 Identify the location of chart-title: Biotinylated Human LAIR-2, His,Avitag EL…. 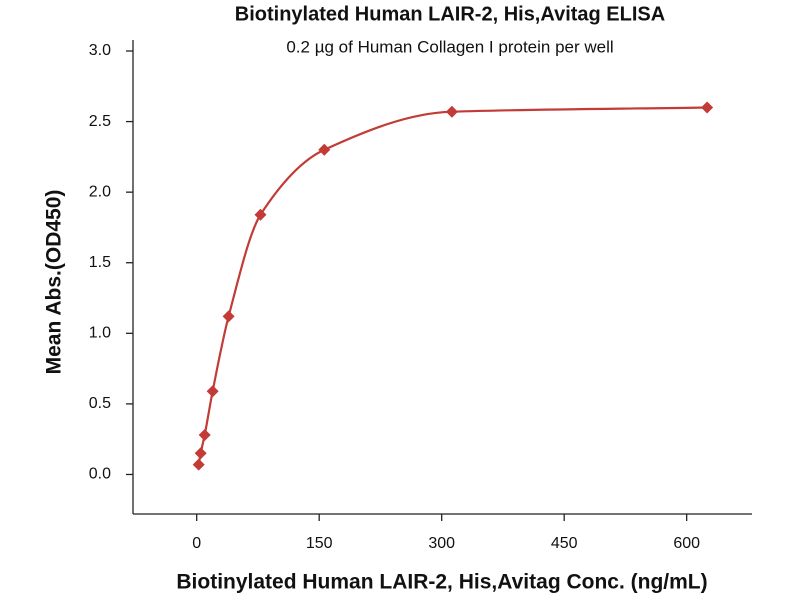
(450, 14).